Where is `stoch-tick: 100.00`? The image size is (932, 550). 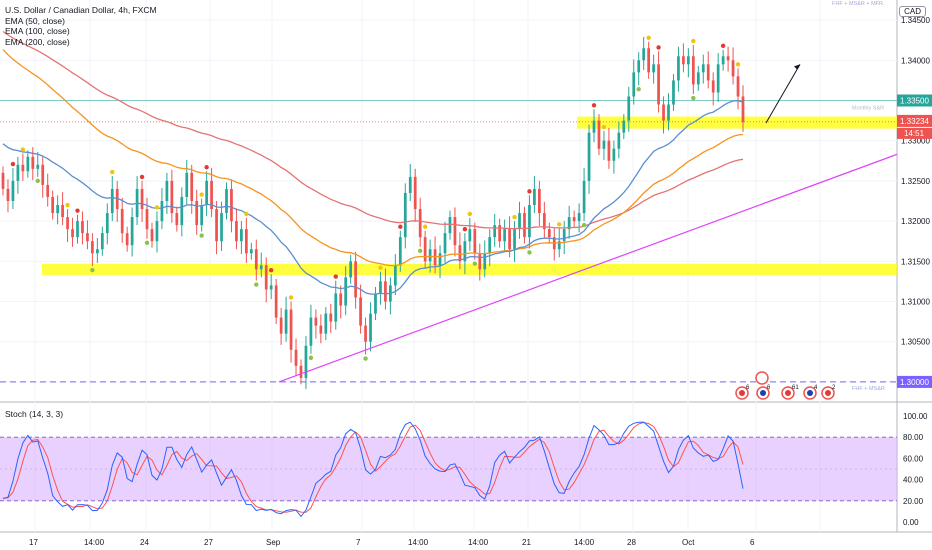 stoch-tick: 100.00 is located at coordinates (915, 416).